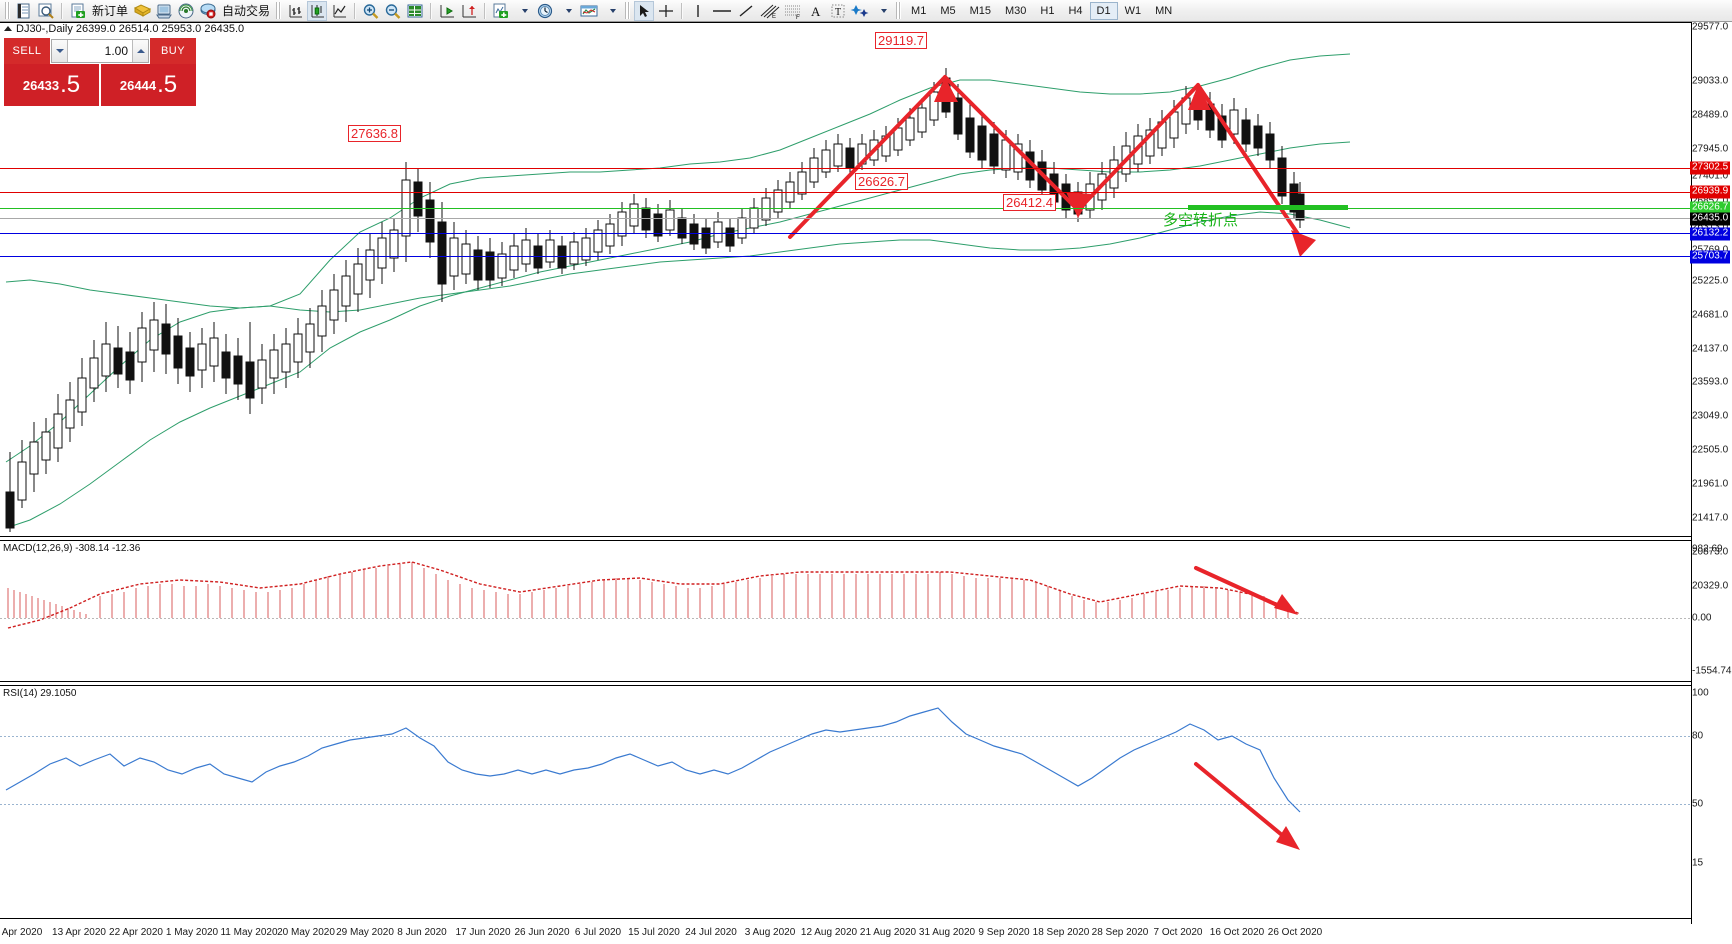  What do you see at coordinates (100, 51) in the screenshot?
I see `volume-stepper: 1.00` at bounding box center [100, 51].